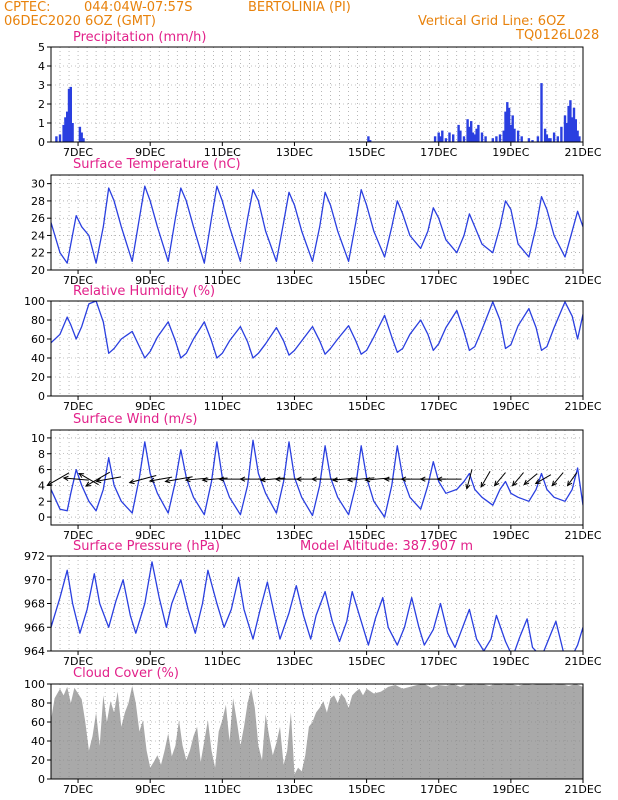 The width and height of the screenshot is (618, 800). Describe the element at coordinates (38, 339) in the screenshot. I see `y-tick-label: 60` at that location.